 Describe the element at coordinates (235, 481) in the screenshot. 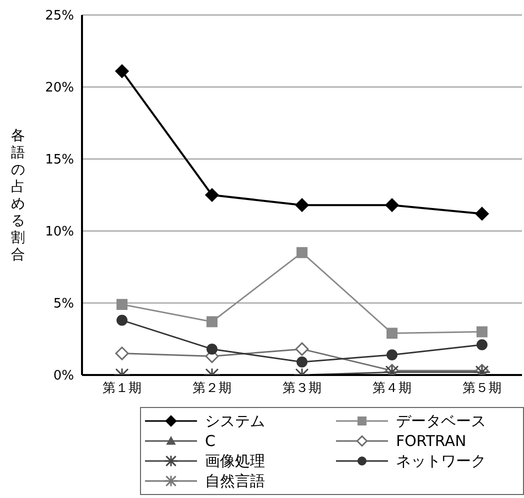

I see `legend-label: 自然言語` at that location.